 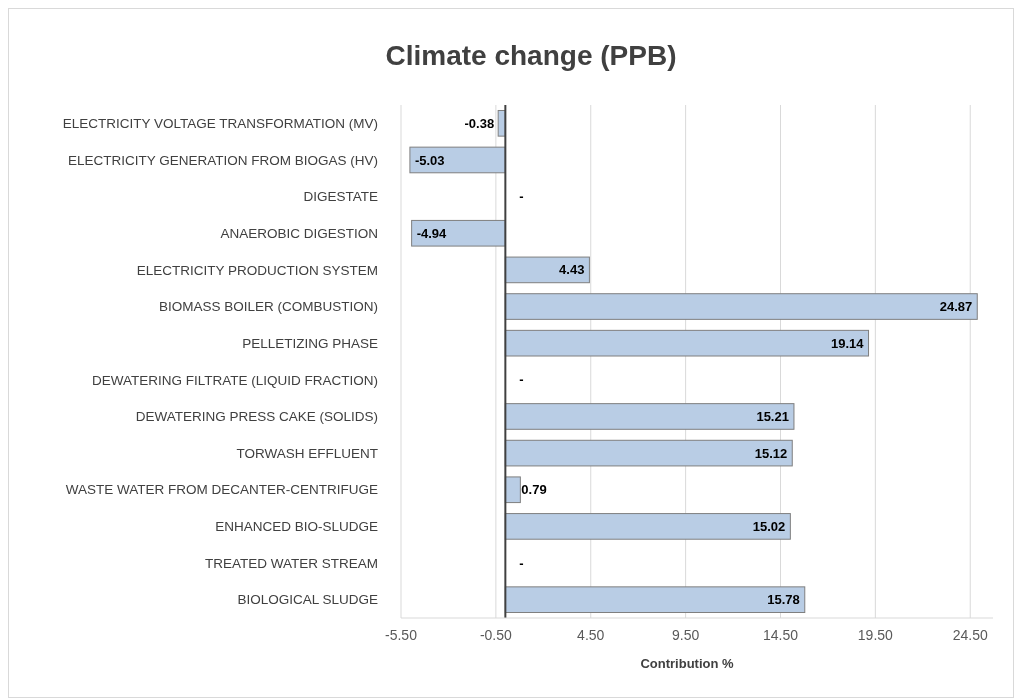 What do you see at coordinates (432, 233) in the screenshot?
I see `data-label: -4.94` at bounding box center [432, 233].